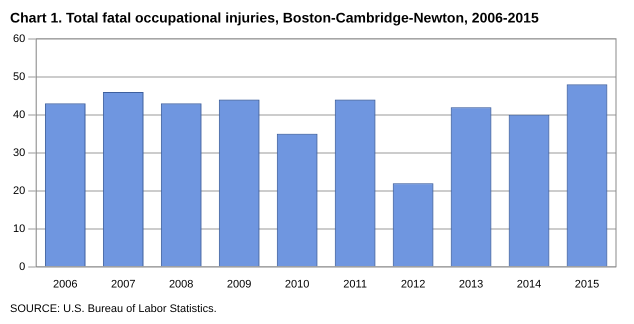  I want to click on y-tick-label: 10, so click(19, 228).